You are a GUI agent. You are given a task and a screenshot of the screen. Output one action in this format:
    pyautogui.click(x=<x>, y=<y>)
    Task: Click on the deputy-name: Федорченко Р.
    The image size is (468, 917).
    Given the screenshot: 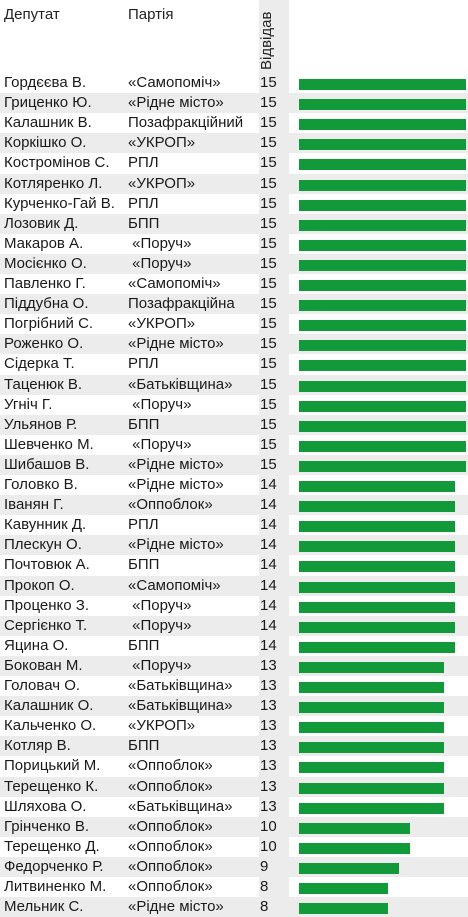 What is the action you would take?
    pyautogui.click(x=54, y=866)
    